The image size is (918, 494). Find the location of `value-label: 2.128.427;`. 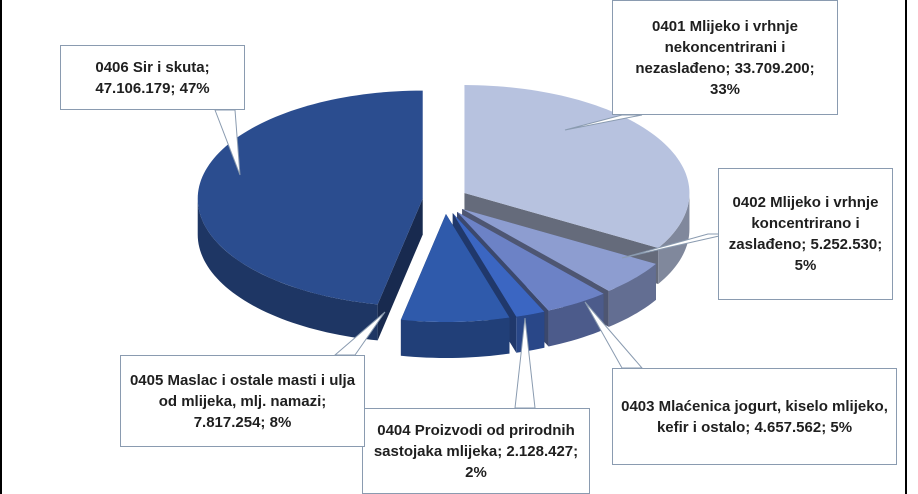

value-label: 2.128.427; is located at coordinates (542, 451).